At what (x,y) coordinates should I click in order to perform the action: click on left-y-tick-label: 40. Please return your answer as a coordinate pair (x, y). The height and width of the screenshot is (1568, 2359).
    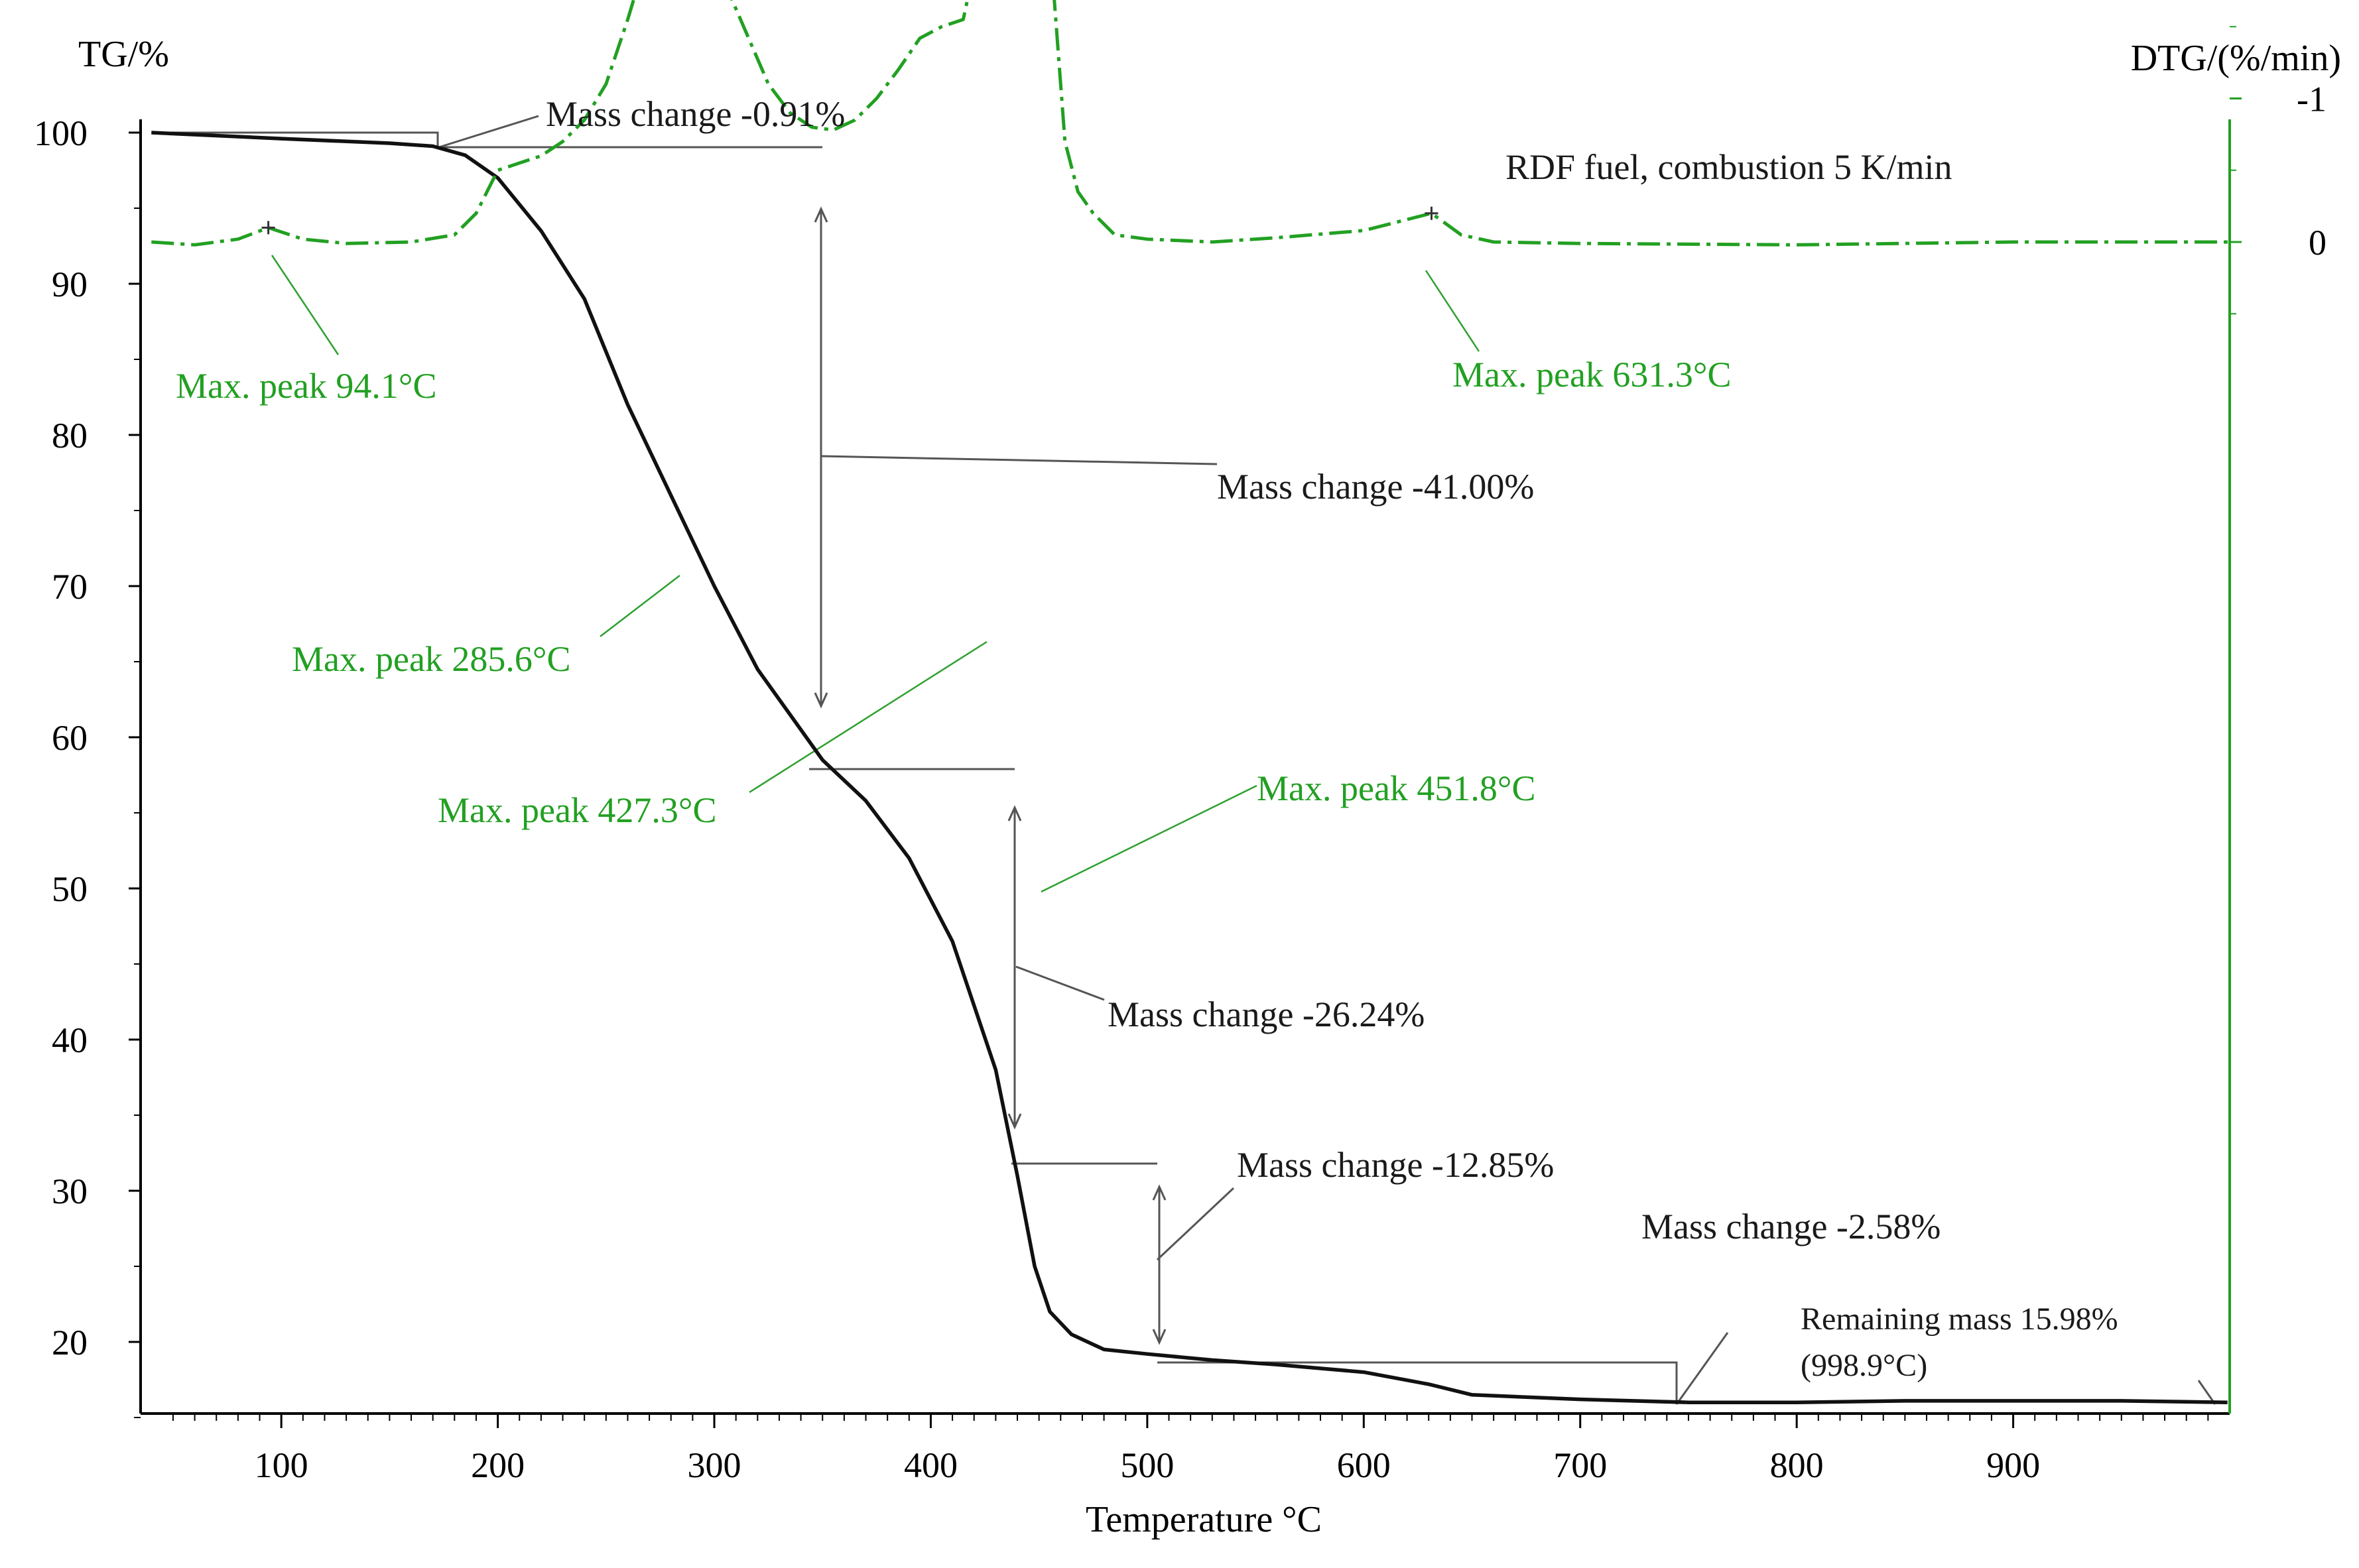
    Looking at the image, I should click on (70, 1040).